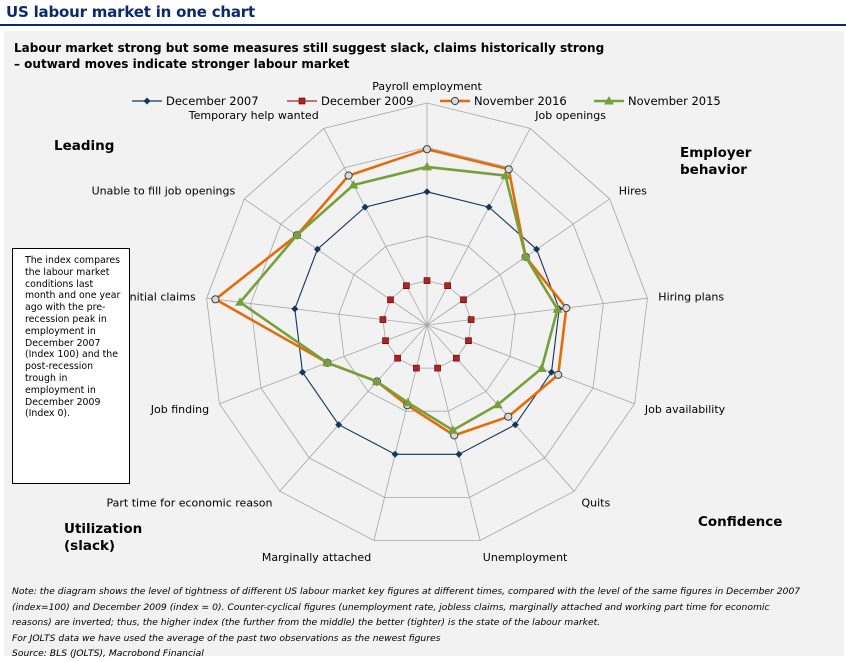 Image resolution: width=846 pixels, height=662 pixels. What do you see at coordinates (395, 454) in the screenshot?
I see `point-december-2007-marginally-attached` at bounding box center [395, 454].